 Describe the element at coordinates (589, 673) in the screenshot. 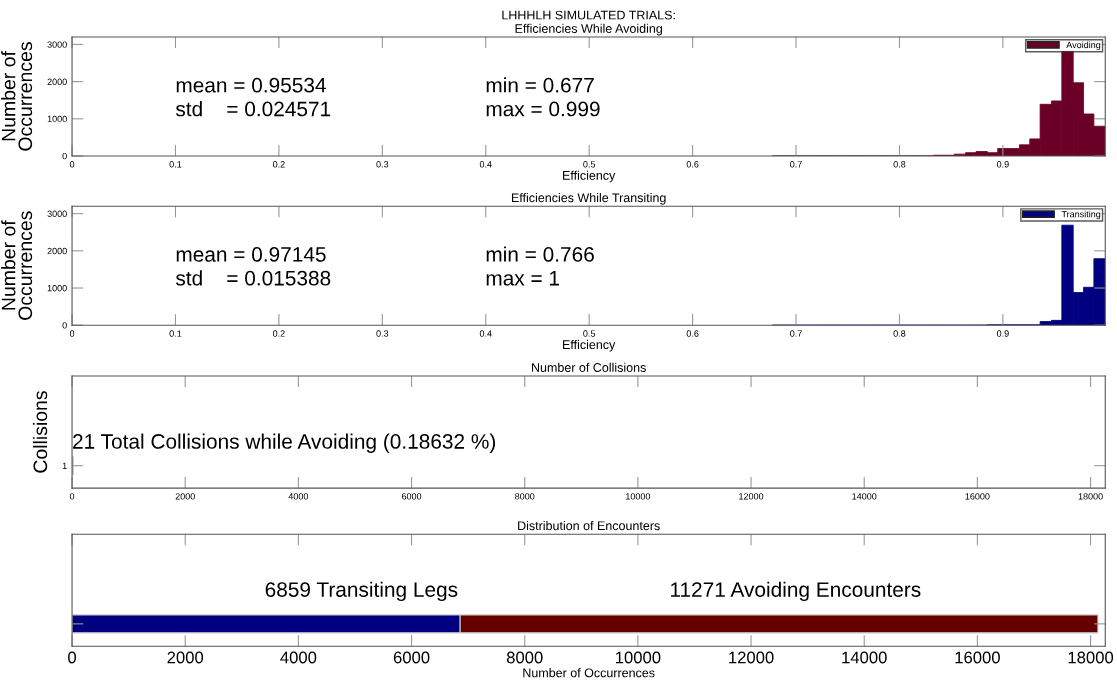

I see `x-axis-title: Number of Occurrences` at that location.